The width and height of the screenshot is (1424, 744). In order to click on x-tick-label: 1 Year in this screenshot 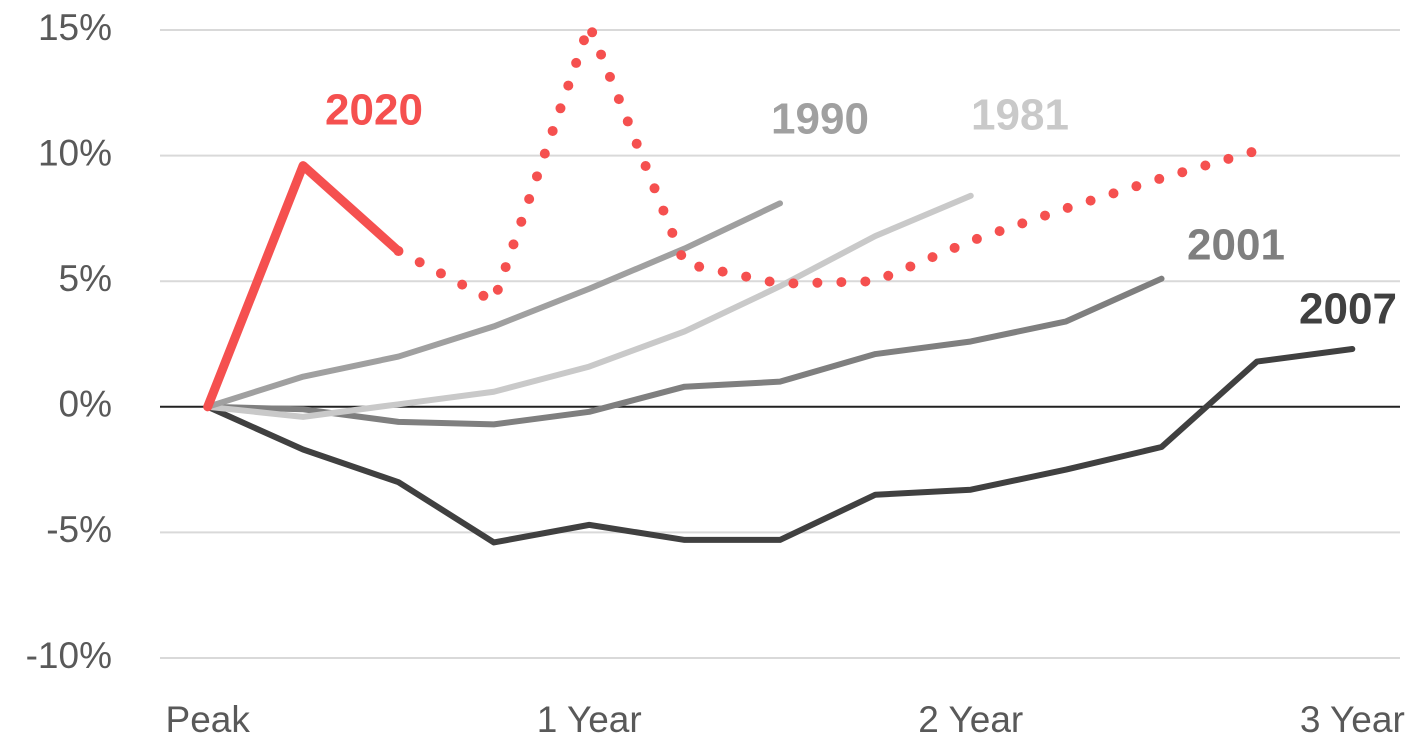, I will do `click(589, 719)`.